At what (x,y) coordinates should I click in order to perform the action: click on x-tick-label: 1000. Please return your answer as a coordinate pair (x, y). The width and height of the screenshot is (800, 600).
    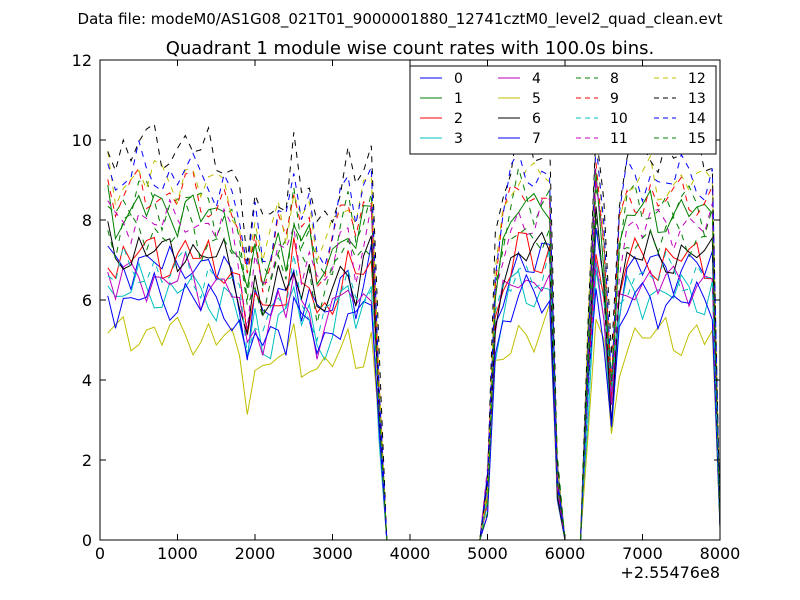
    Looking at the image, I should click on (177, 553).